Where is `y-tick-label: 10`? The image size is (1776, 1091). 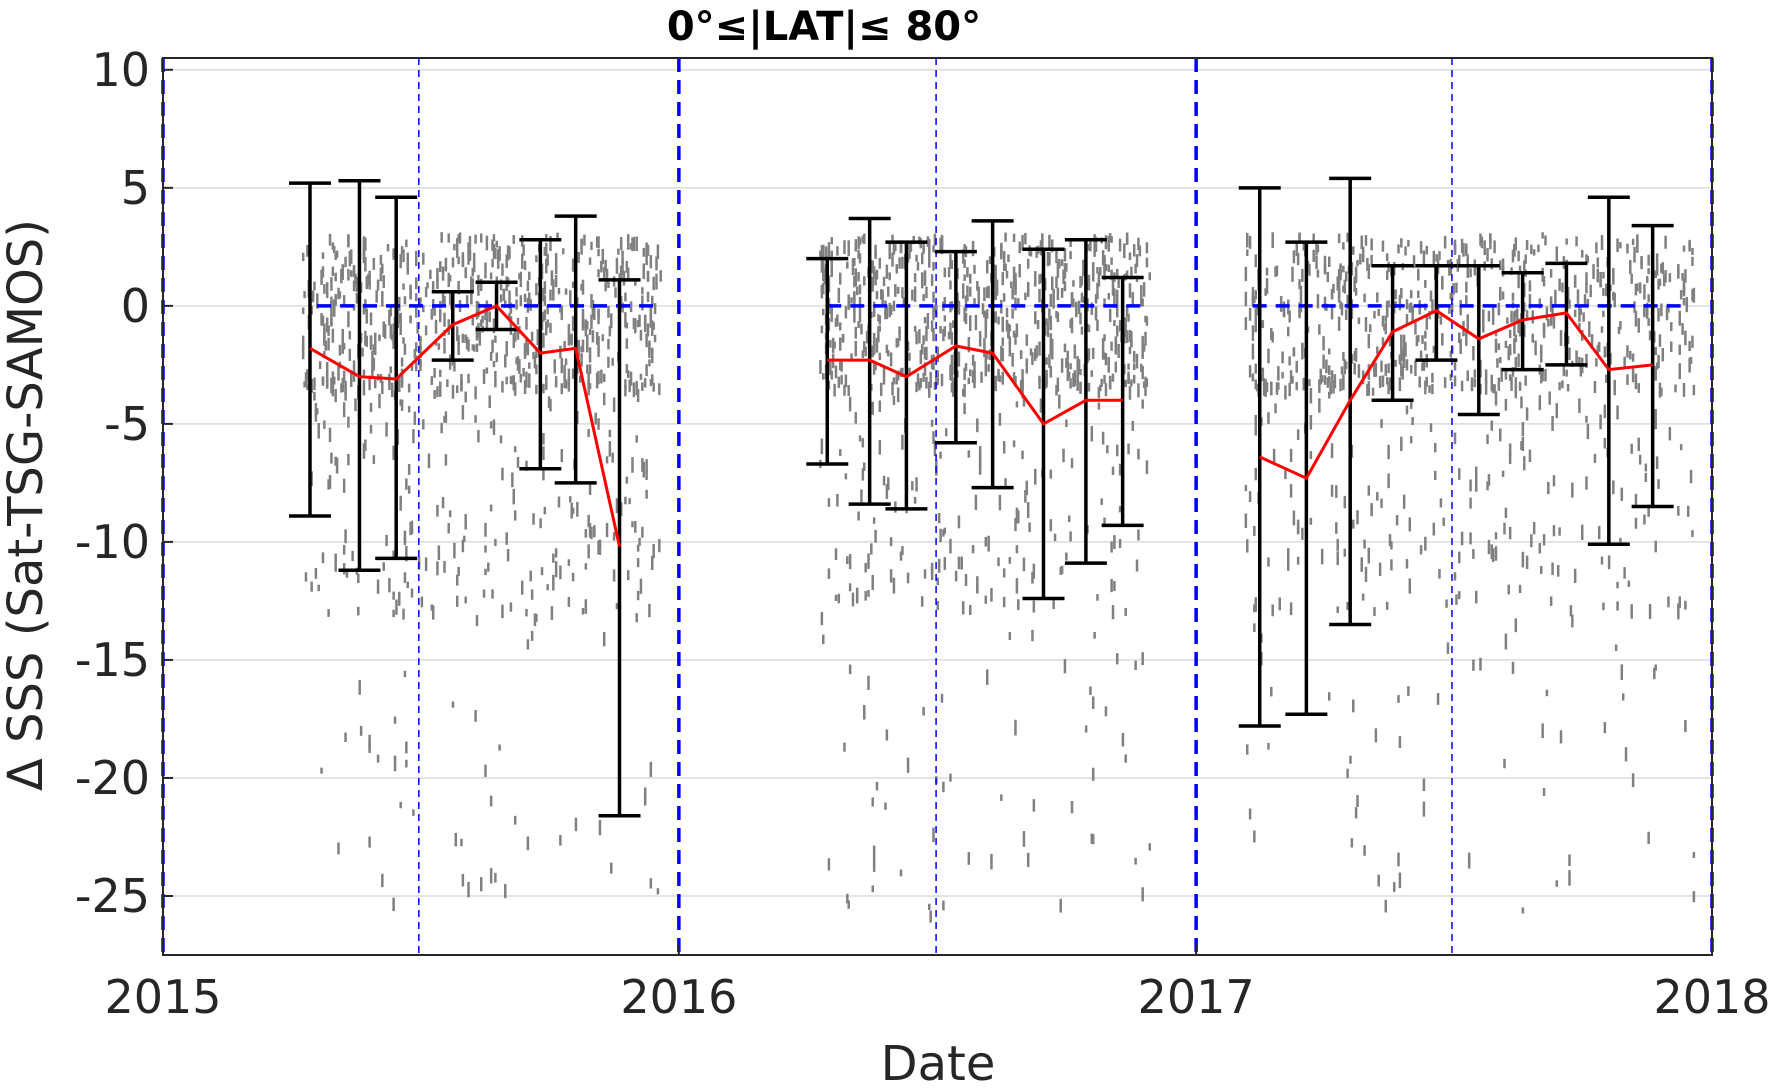 y-tick-label: 10 is located at coordinates (120, 70).